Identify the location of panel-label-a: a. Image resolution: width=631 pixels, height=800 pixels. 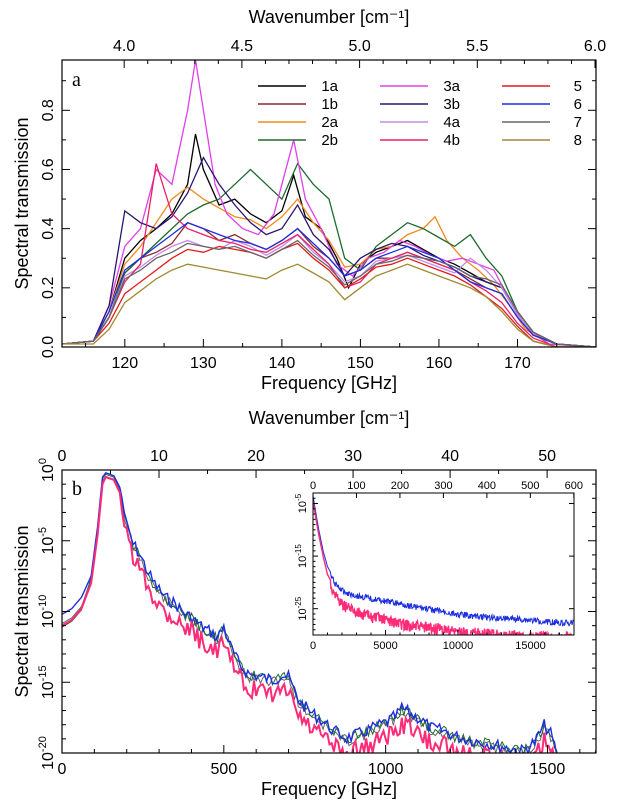
(76, 80).